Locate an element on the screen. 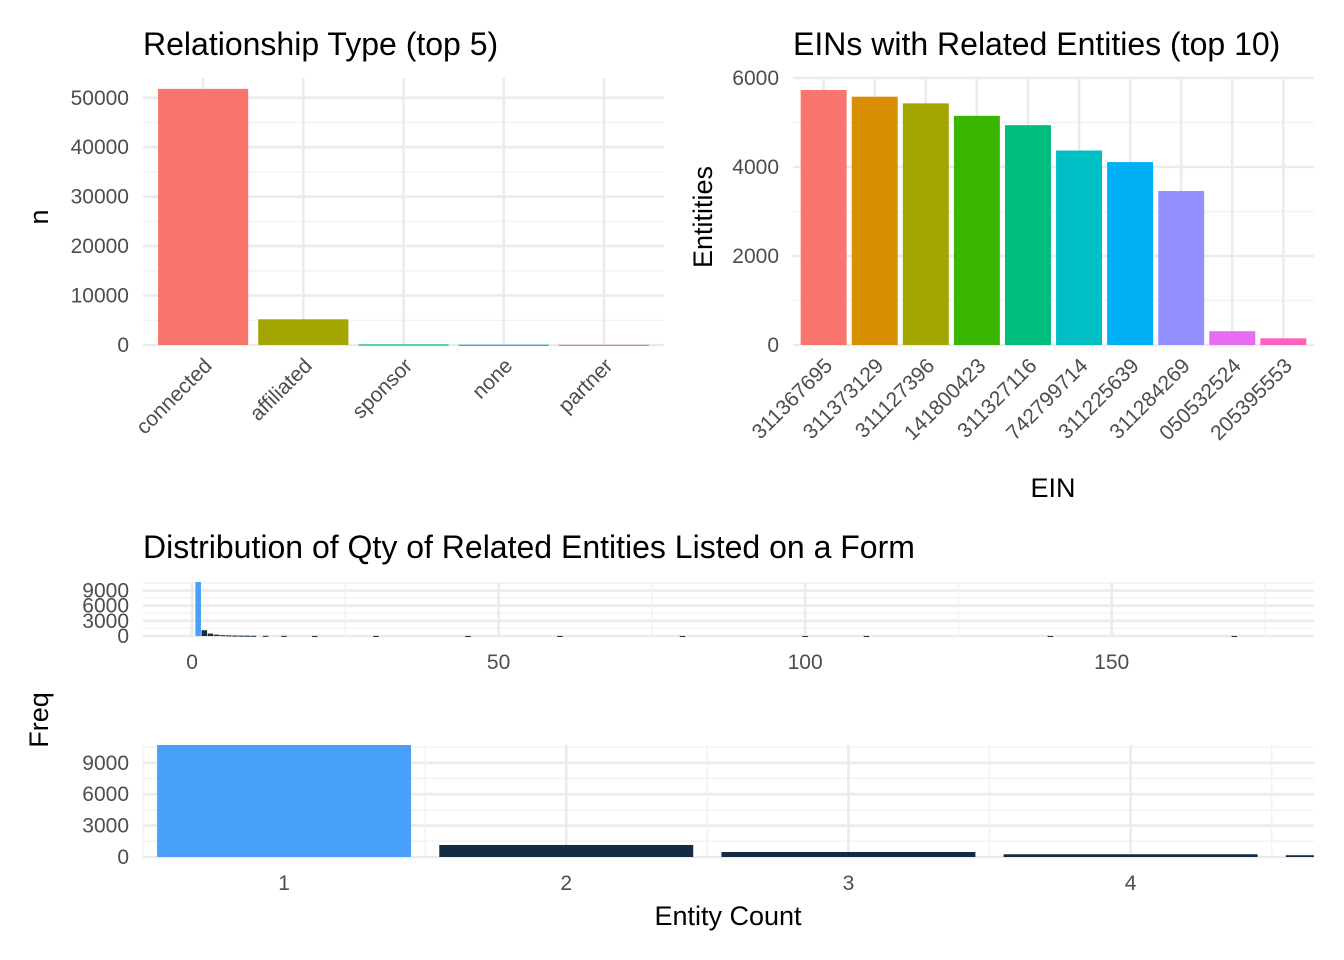  relationship-y-tick-label: 20000 is located at coordinates (100, 246).